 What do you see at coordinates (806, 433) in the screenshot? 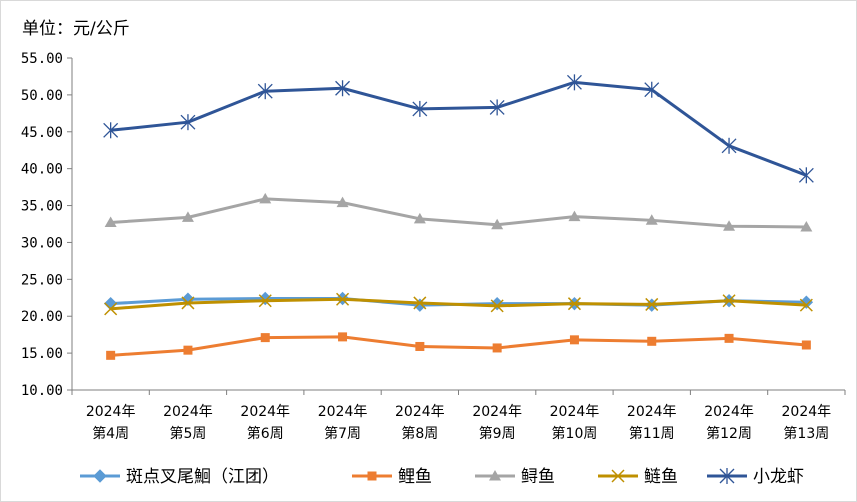
I see `x-tick-label: 第13周` at bounding box center [806, 433].